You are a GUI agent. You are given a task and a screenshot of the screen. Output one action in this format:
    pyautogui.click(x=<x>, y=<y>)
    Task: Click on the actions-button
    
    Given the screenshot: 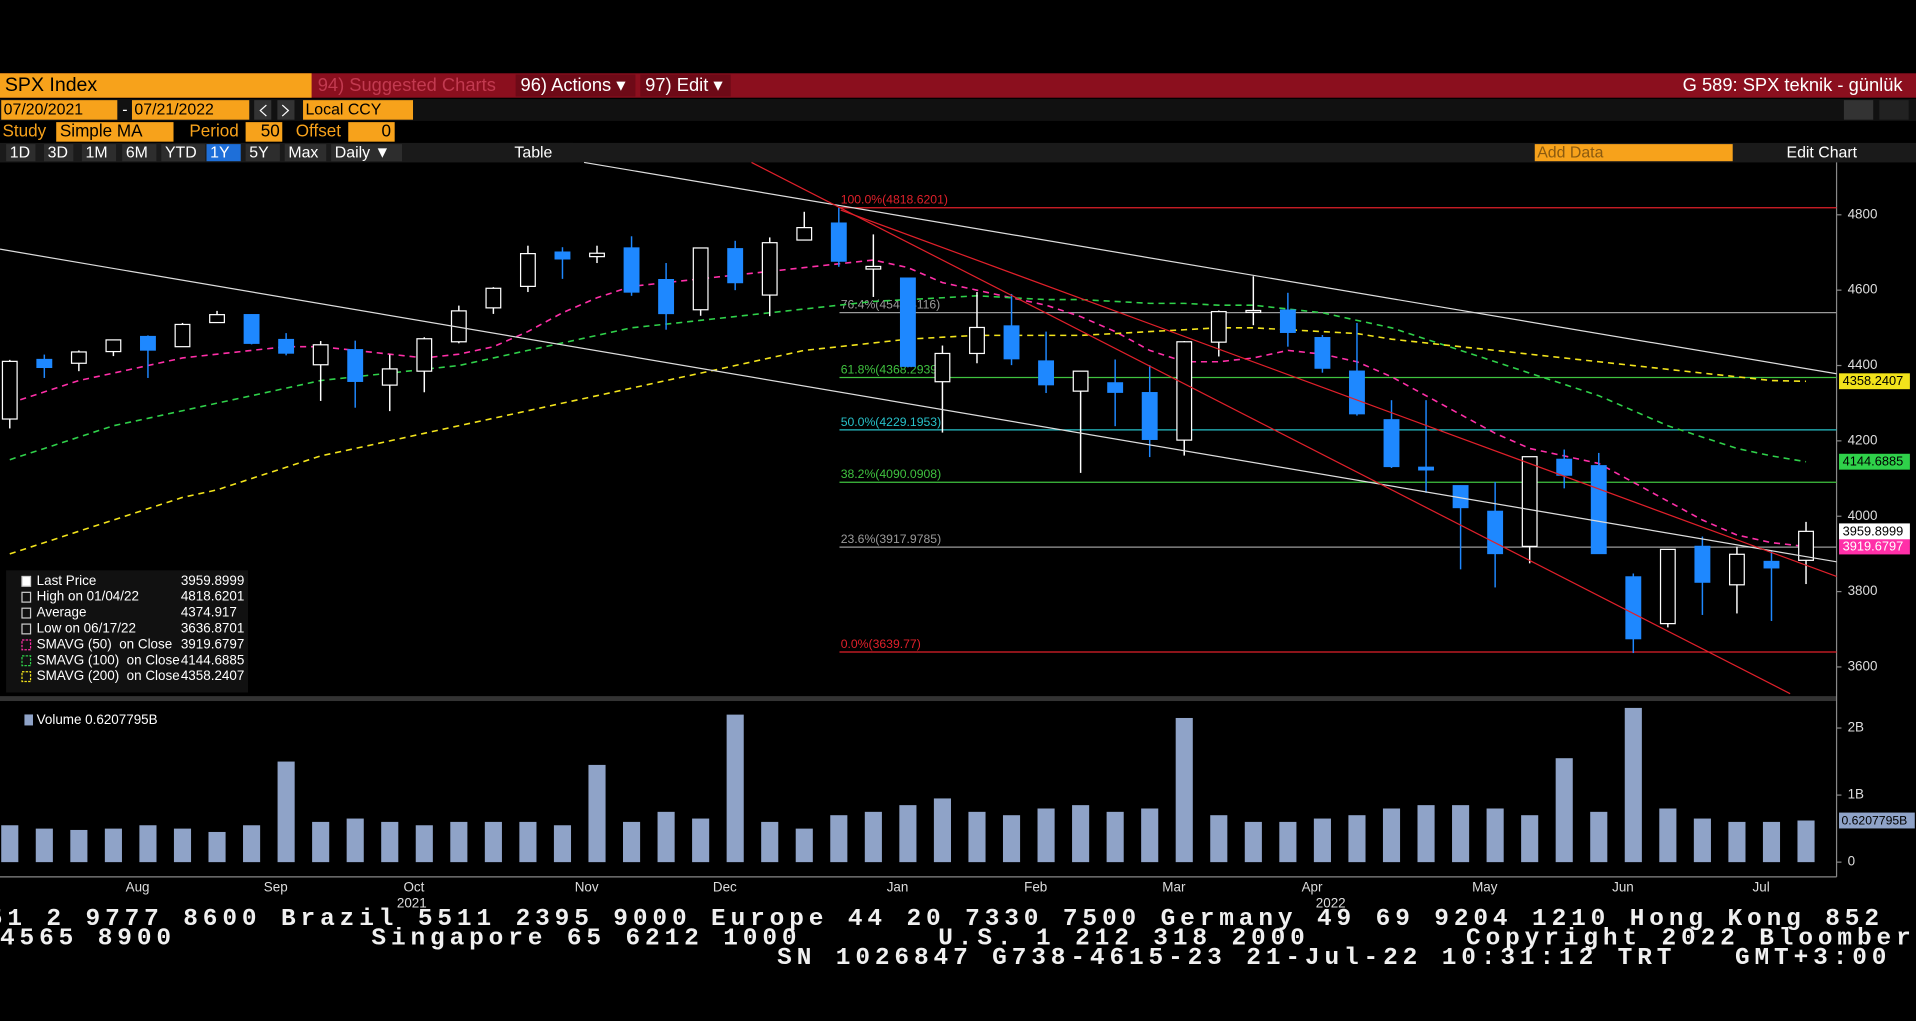 What is the action you would take?
    pyautogui.click(x=575, y=85)
    